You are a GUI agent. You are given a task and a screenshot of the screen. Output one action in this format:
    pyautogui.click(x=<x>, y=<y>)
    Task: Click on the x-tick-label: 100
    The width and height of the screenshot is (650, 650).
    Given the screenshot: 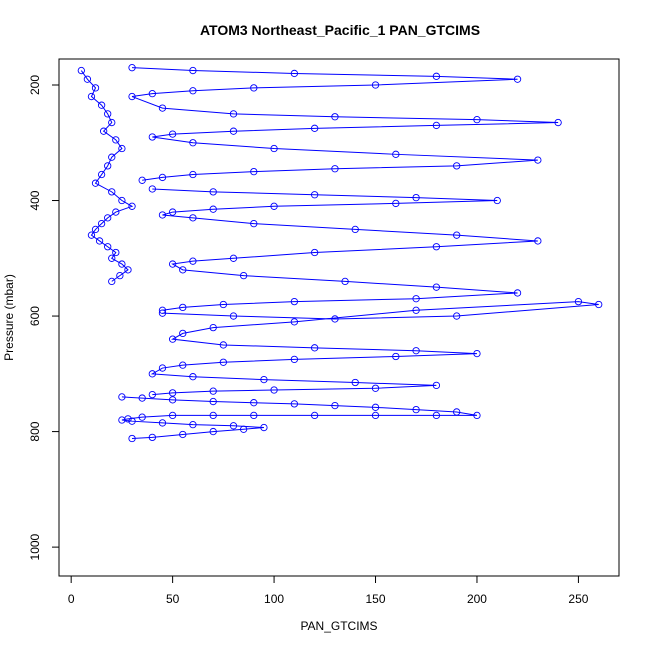 What is the action you would take?
    pyautogui.click(x=274, y=599)
    